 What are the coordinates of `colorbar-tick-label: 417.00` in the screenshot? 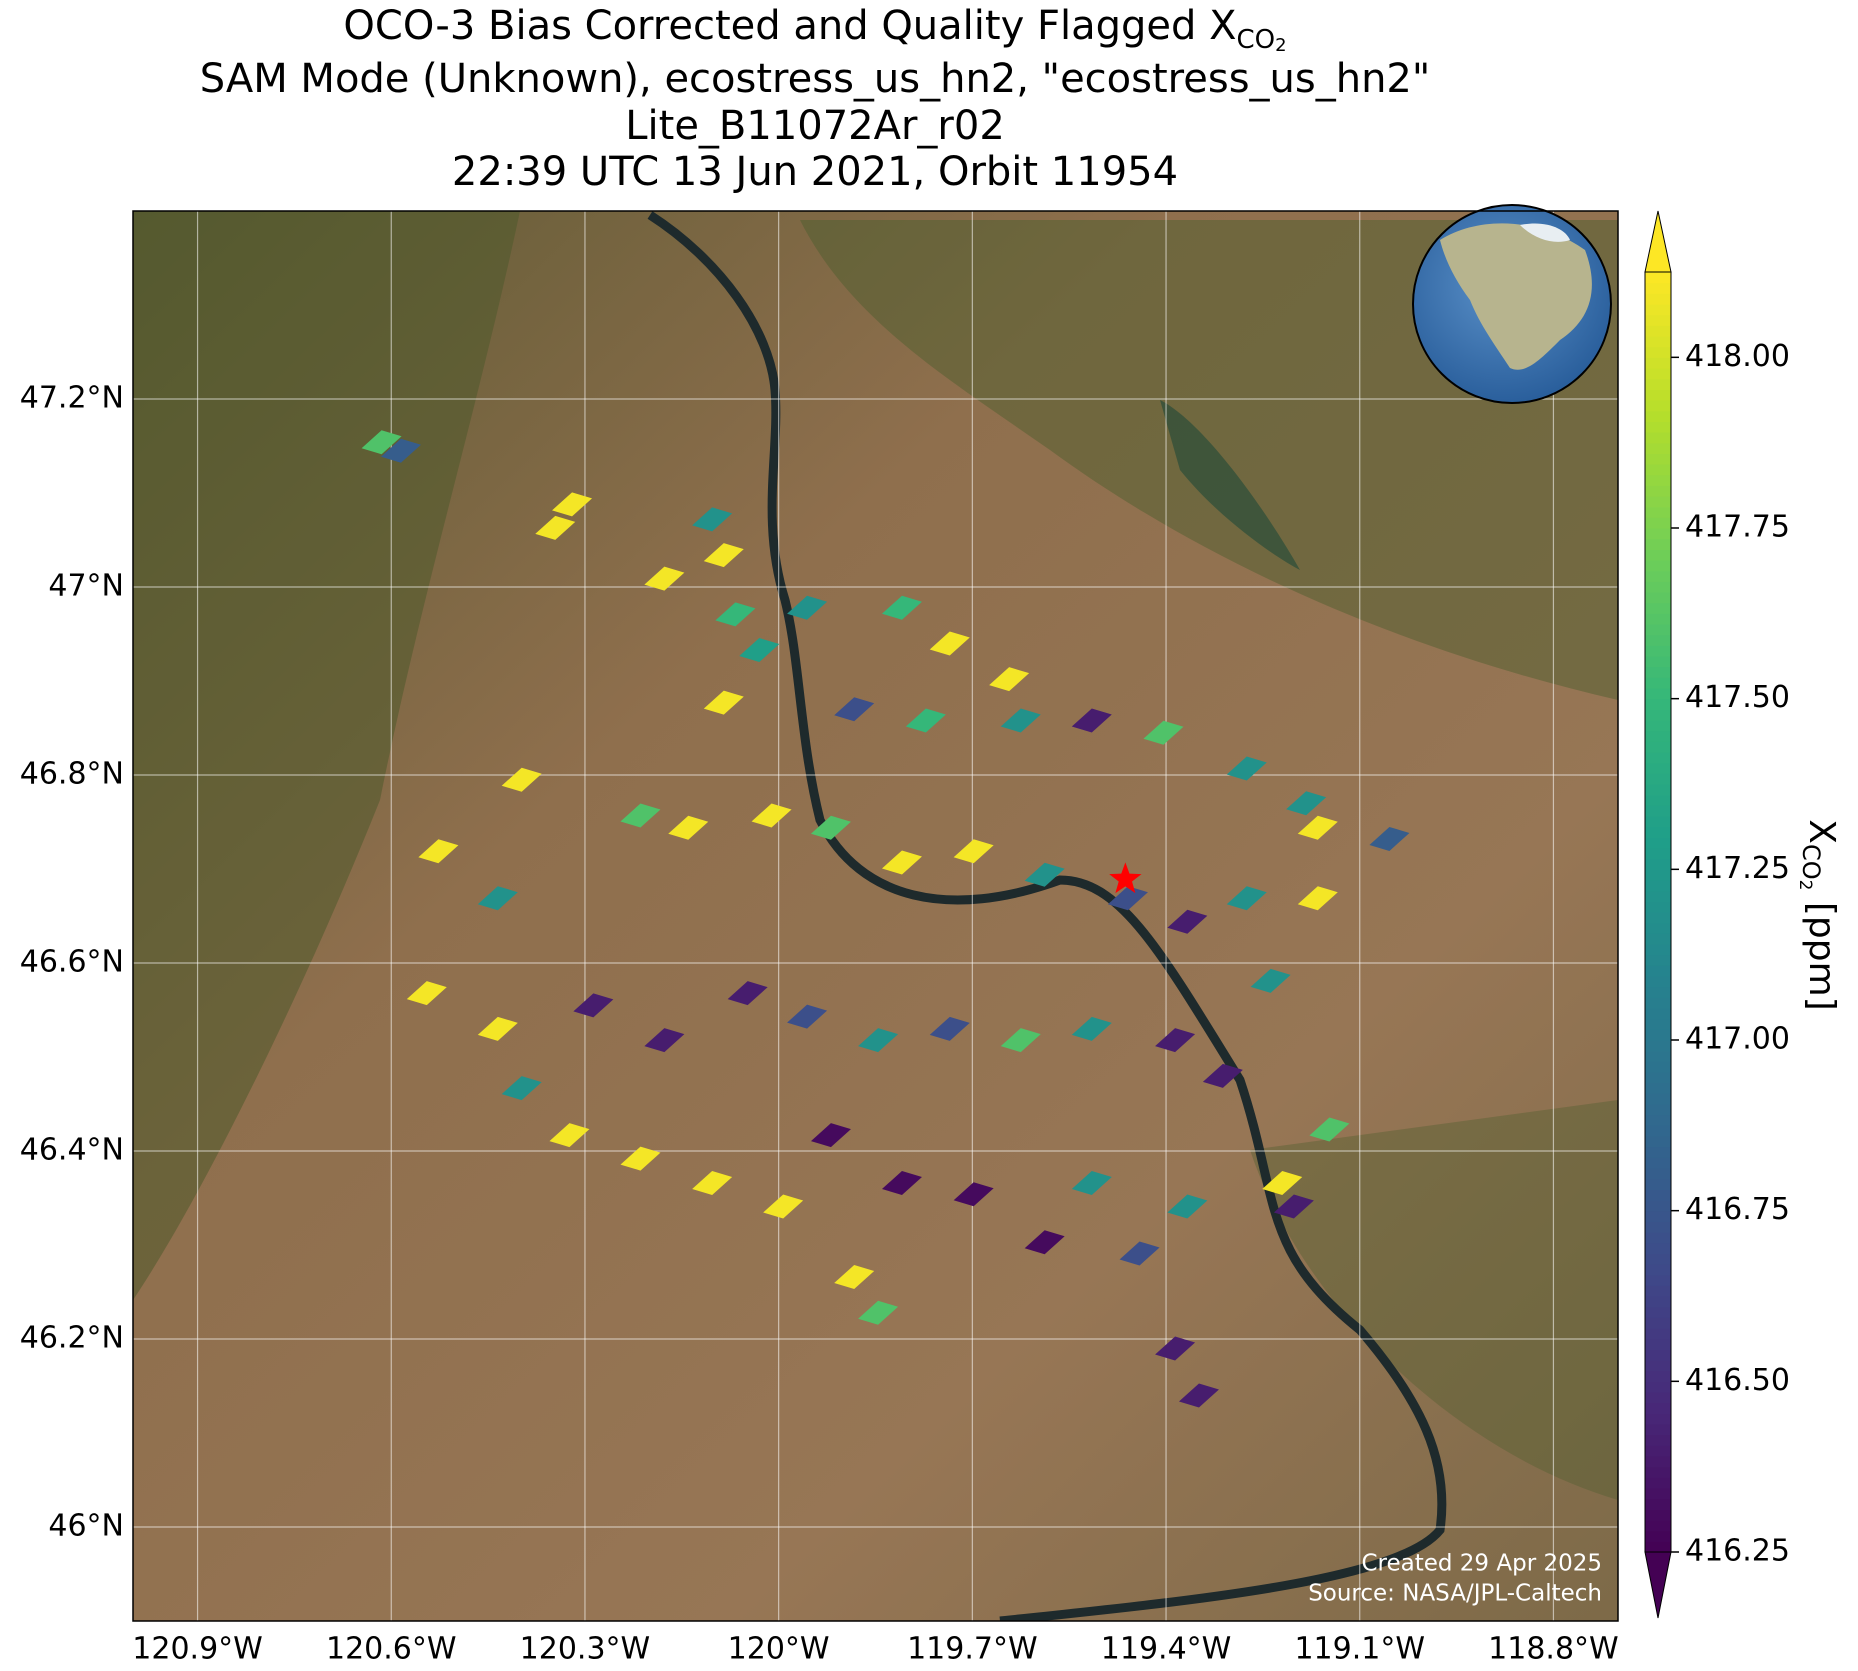 It's located at (1737, 1039).